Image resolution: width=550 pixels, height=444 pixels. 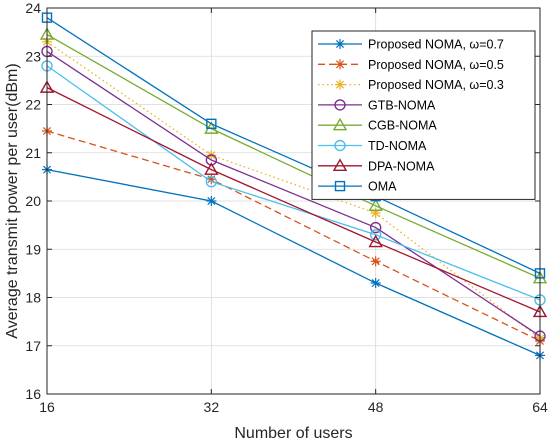 I want to click on legend-label: Proposed NOMA, ω=0.3, so click(x=436, y=85).